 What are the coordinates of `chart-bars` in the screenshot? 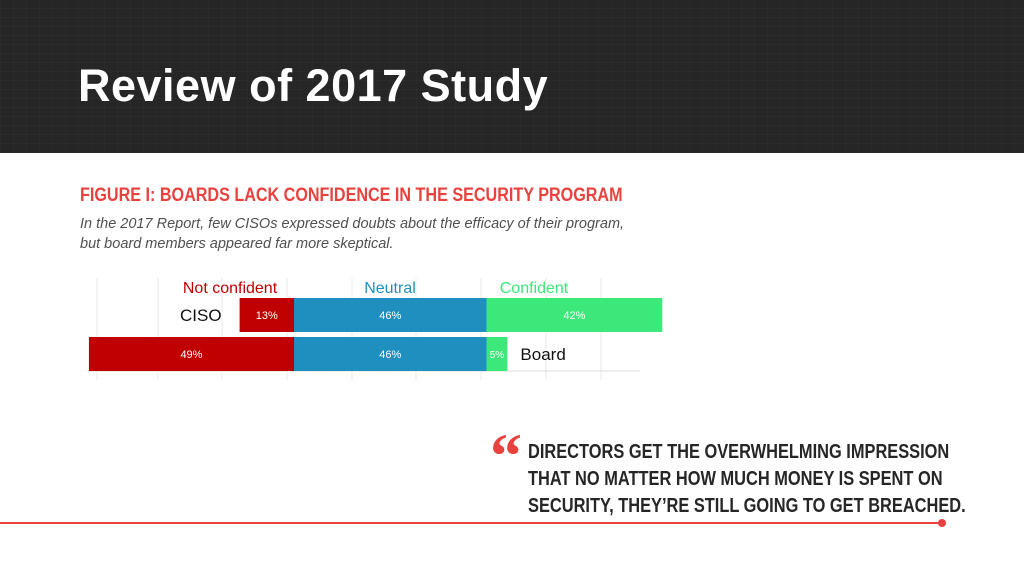 It's located at (375, 334).